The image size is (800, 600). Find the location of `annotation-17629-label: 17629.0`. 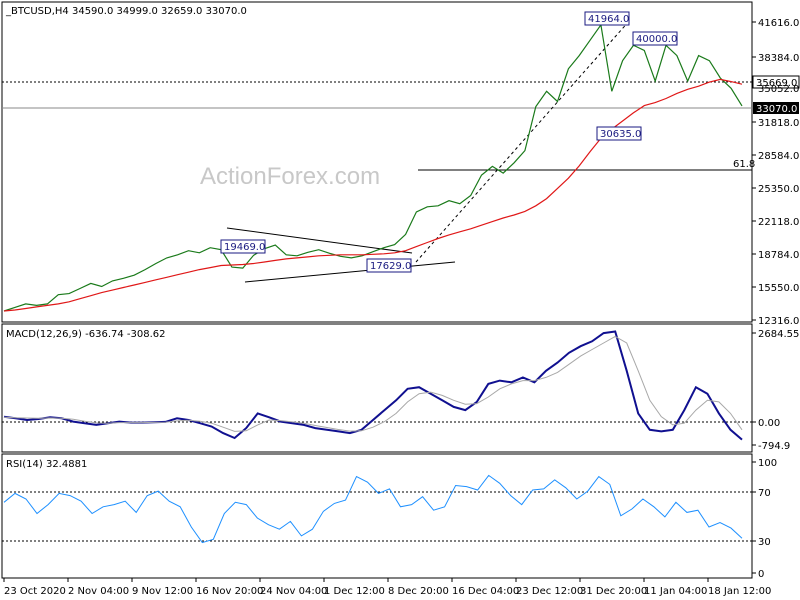

annotation-17629-label: 17629.0 is located at coordinates (390, 266).